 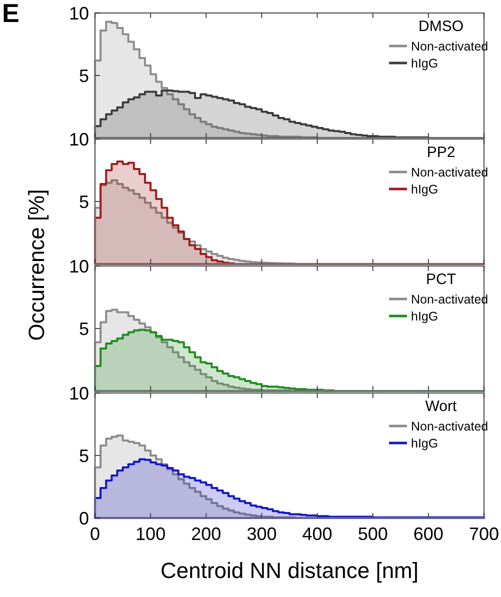 What do you see at coordinates (11, 14) in the screenshot?
I see `text: E` at bounding box center [11, 14].